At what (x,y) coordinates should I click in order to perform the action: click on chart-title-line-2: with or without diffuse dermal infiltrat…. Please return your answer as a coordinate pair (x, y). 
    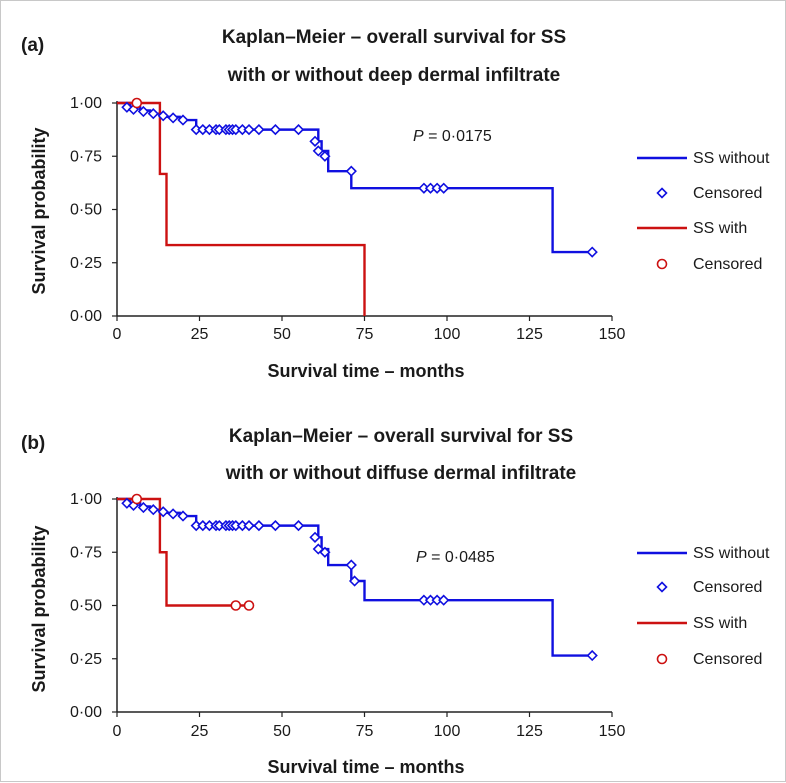
    Looking at the image, I should click on (400, 473).